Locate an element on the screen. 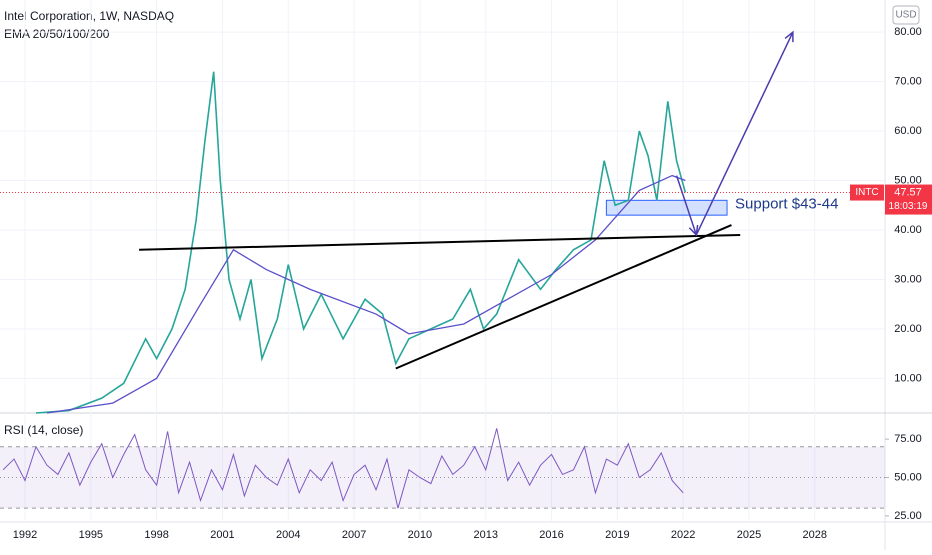 This screenshot has width=932, height=555. rsi-tick-label: 75.00 is located at coordinates (908, 439).